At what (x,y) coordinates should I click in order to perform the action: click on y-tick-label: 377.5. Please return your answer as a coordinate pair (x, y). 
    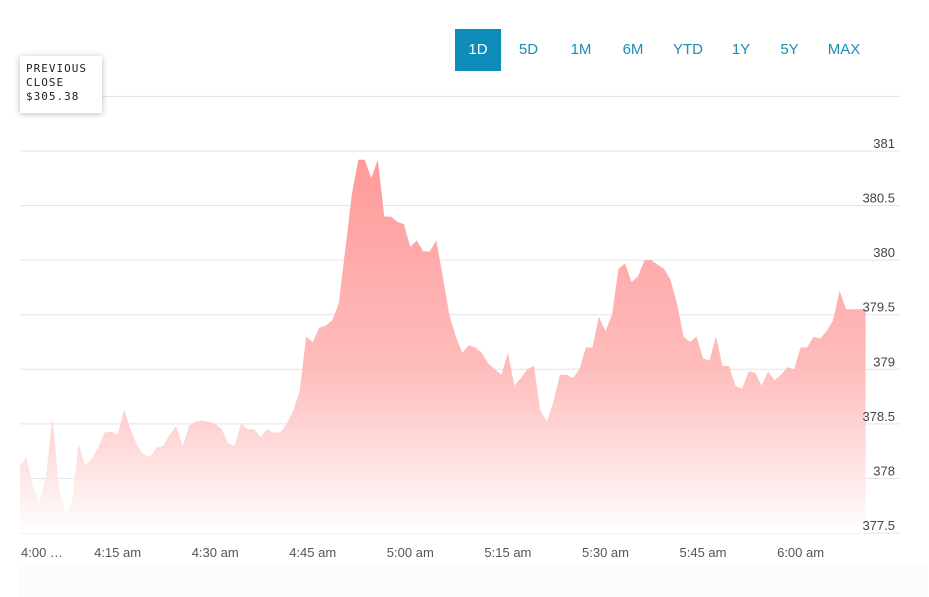
    Looking at the image, I should click on (878, 525).